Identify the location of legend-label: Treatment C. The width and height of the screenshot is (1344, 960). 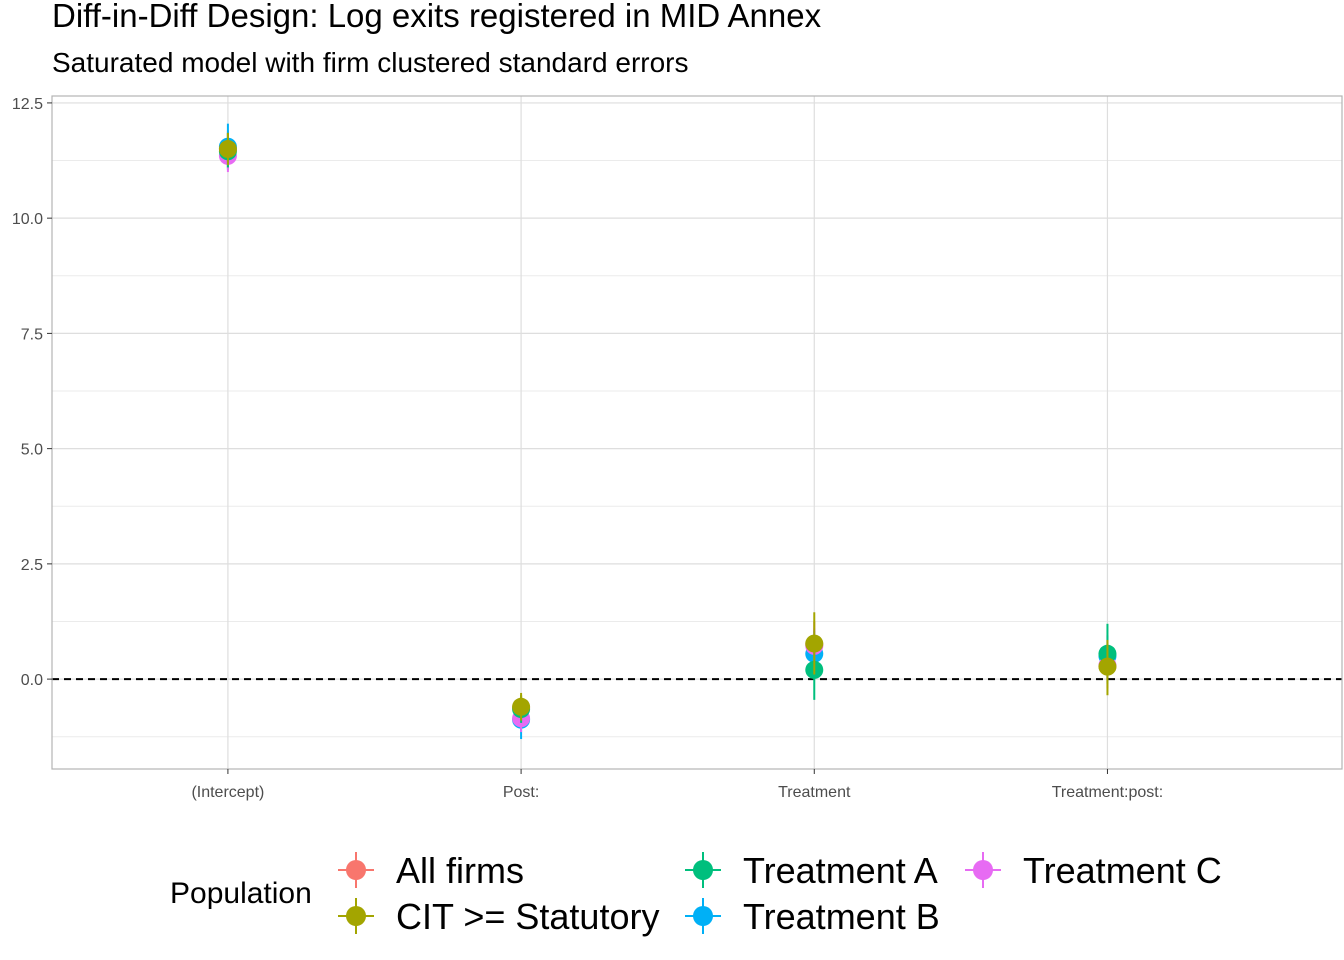
(1122, 870).